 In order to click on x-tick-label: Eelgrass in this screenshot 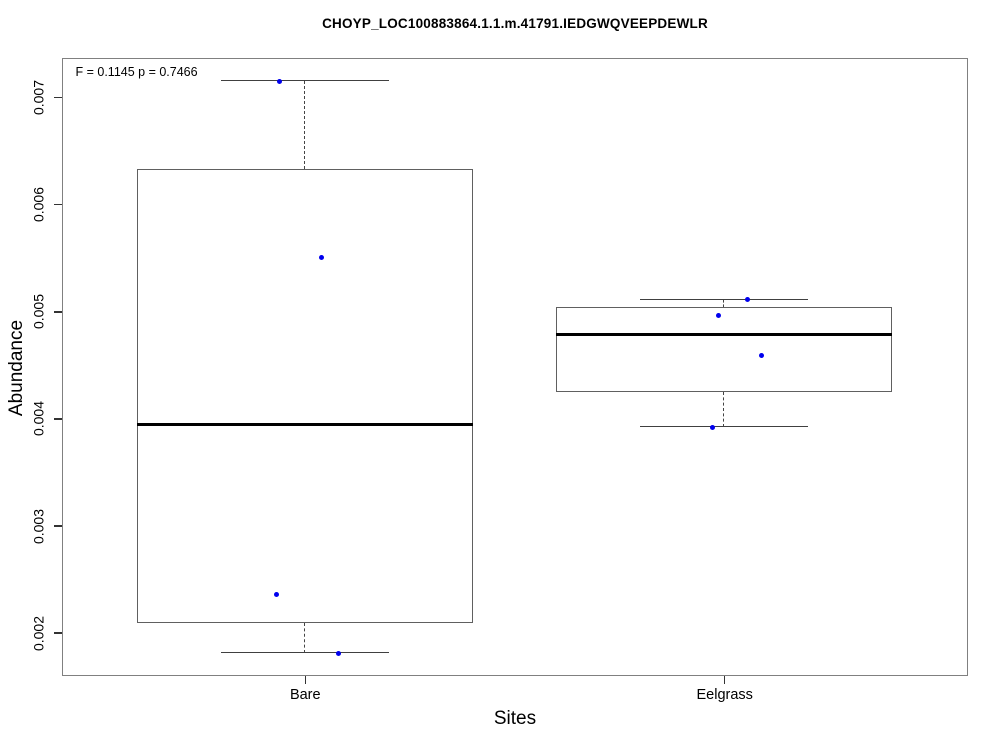, I will do `click(724, 695)`.